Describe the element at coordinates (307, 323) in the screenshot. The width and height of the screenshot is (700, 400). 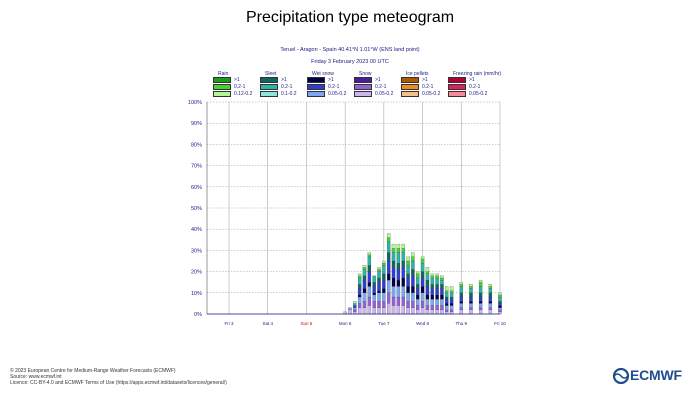
I see `x-tick-label: Sun 5` at that location.